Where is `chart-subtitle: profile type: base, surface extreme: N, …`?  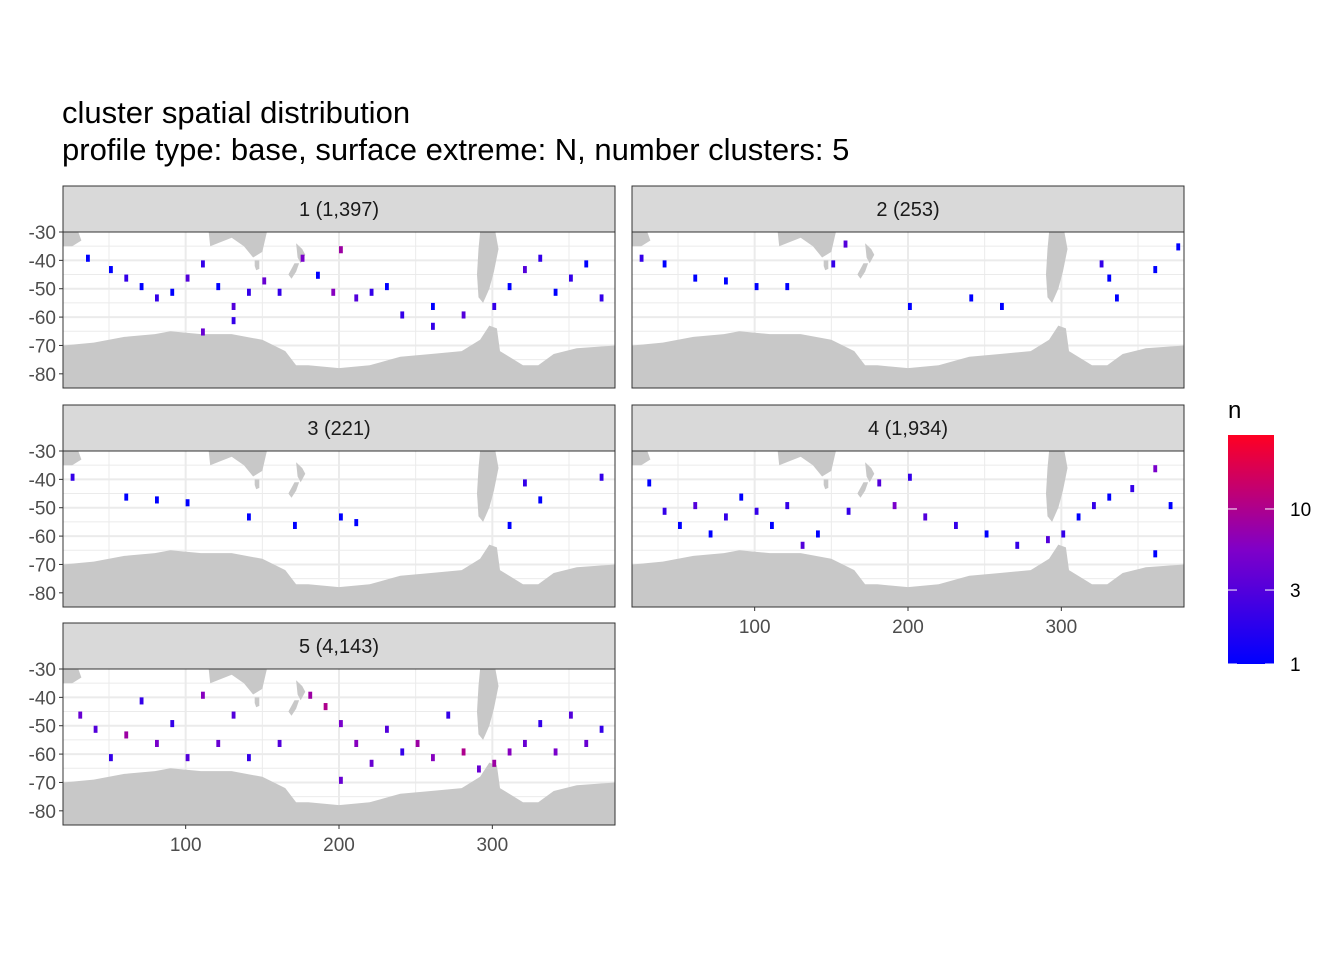
chart-subtitle: profile type: base, surface extreme: N, … is located at coordinates (456, 149).